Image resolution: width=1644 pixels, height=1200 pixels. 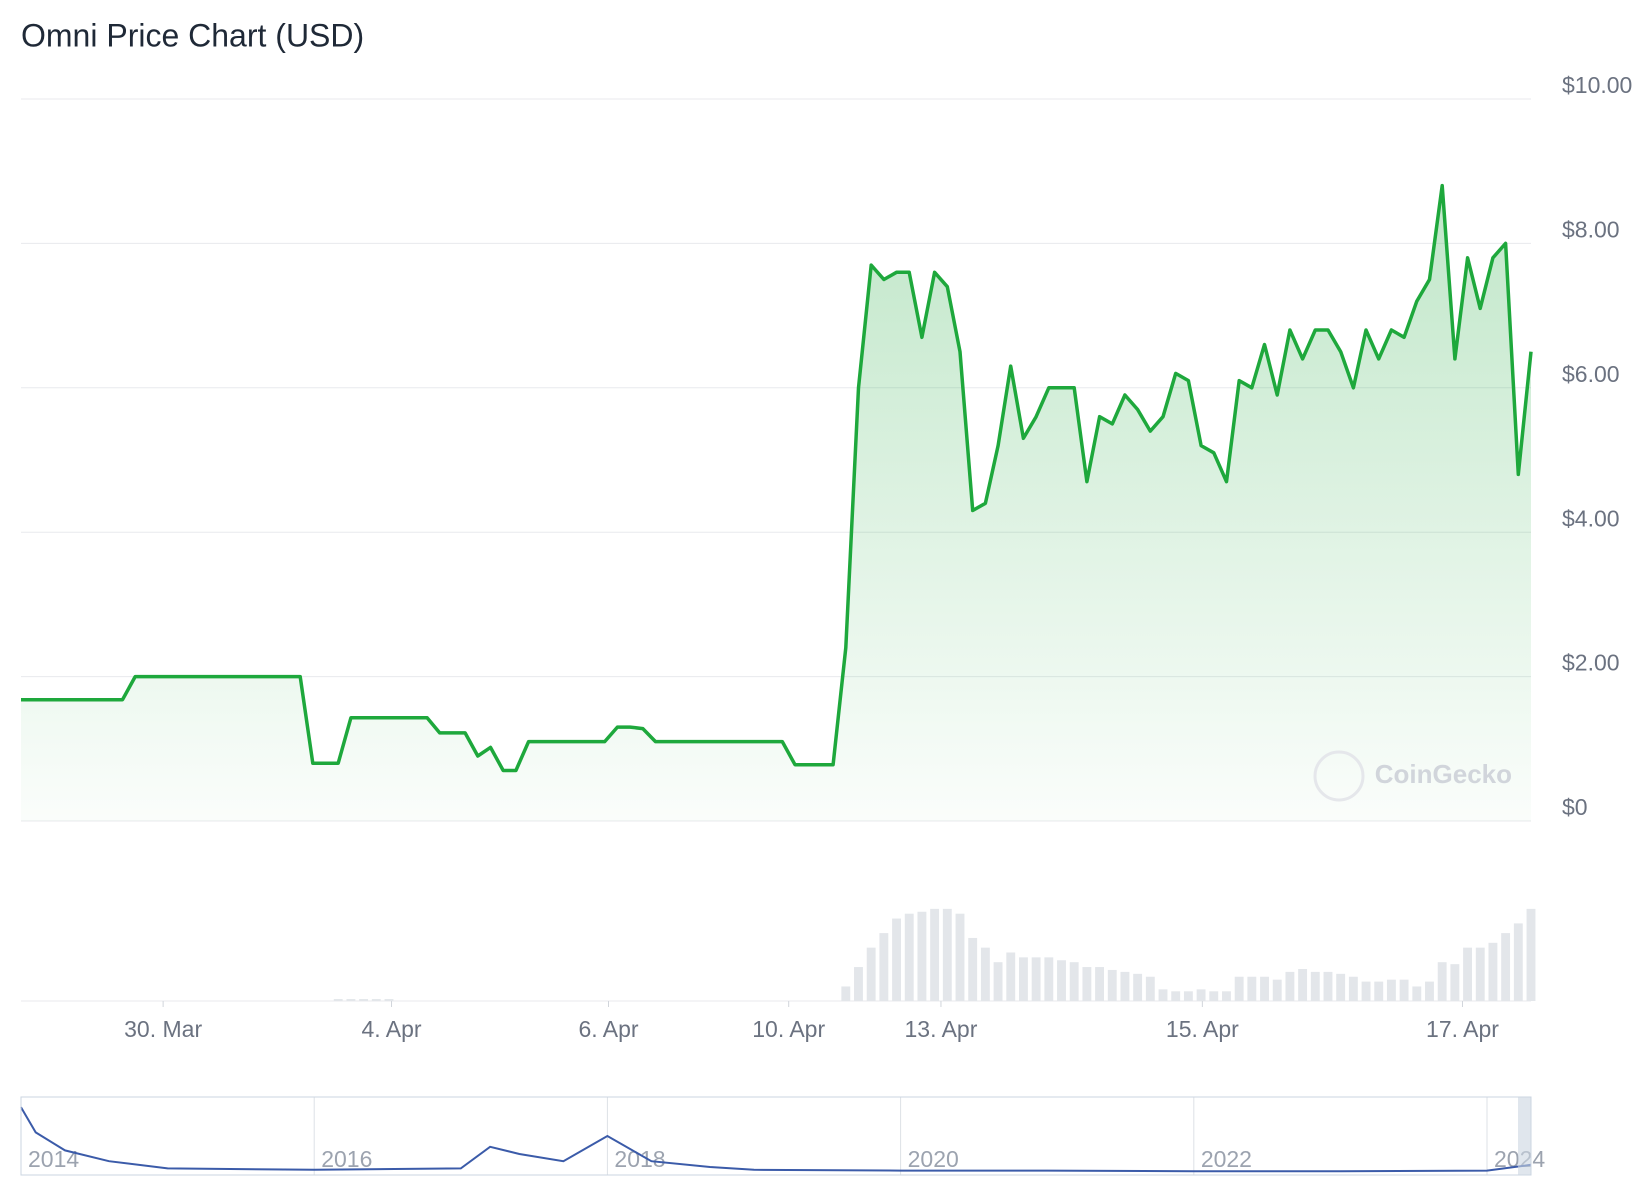 What do you see at coordinates (1597, 85) in the screenshot?
I see `y-tick-label: $10.00` at bounding box center [1597, 85].